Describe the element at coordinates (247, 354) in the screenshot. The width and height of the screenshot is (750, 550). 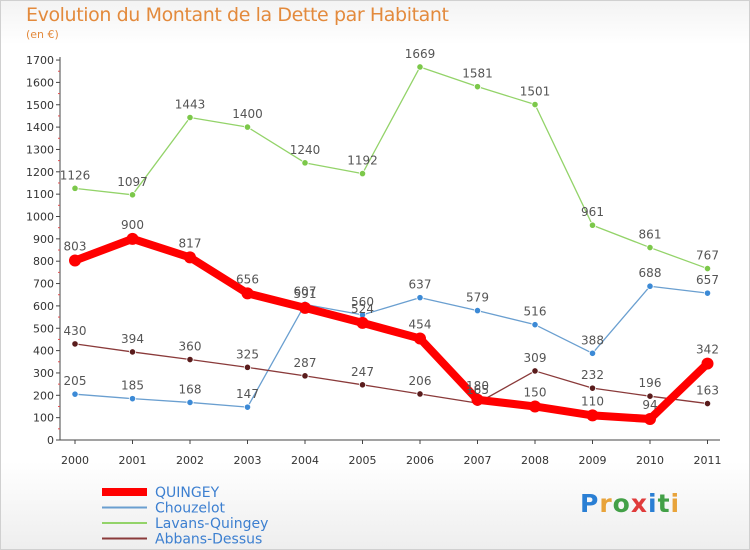
I see `data-label: 325` at that location.